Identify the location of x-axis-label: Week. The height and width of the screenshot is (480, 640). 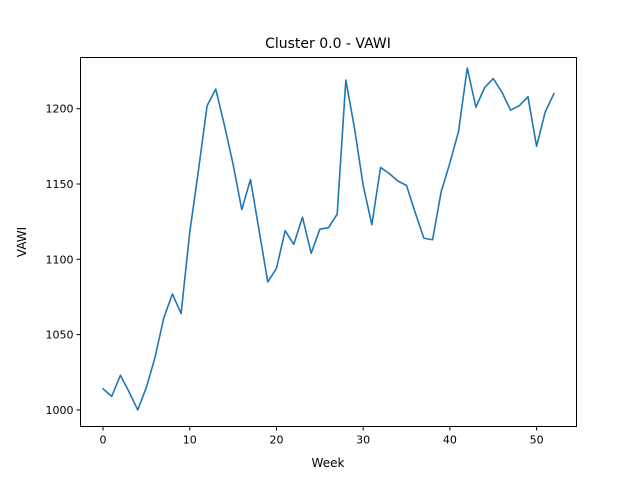
(328, 463).